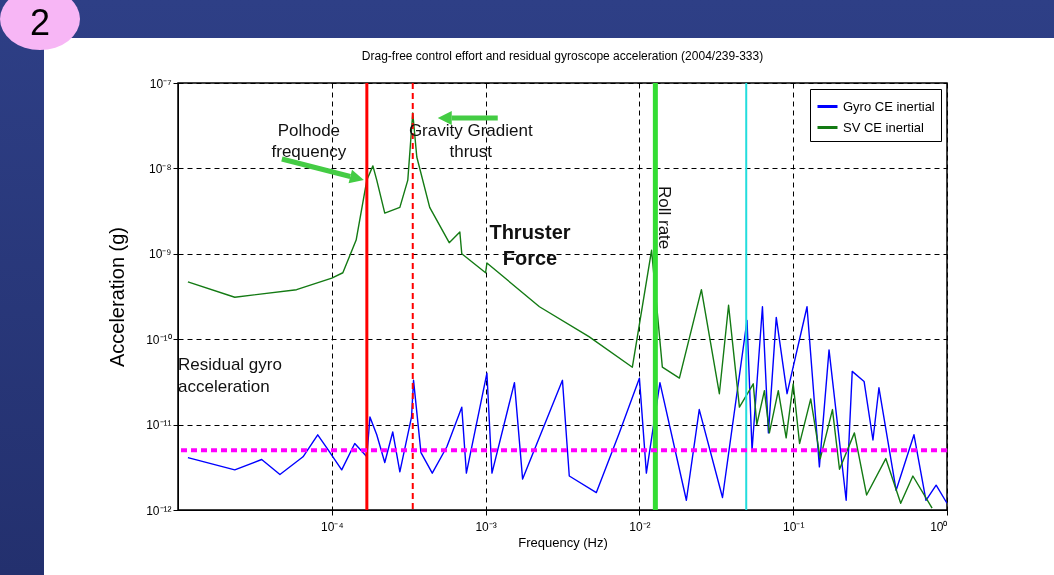 This screenshot has height=575, width=1054. I want to click on y-tick-label: 10⁻¹², so click(159, 510).